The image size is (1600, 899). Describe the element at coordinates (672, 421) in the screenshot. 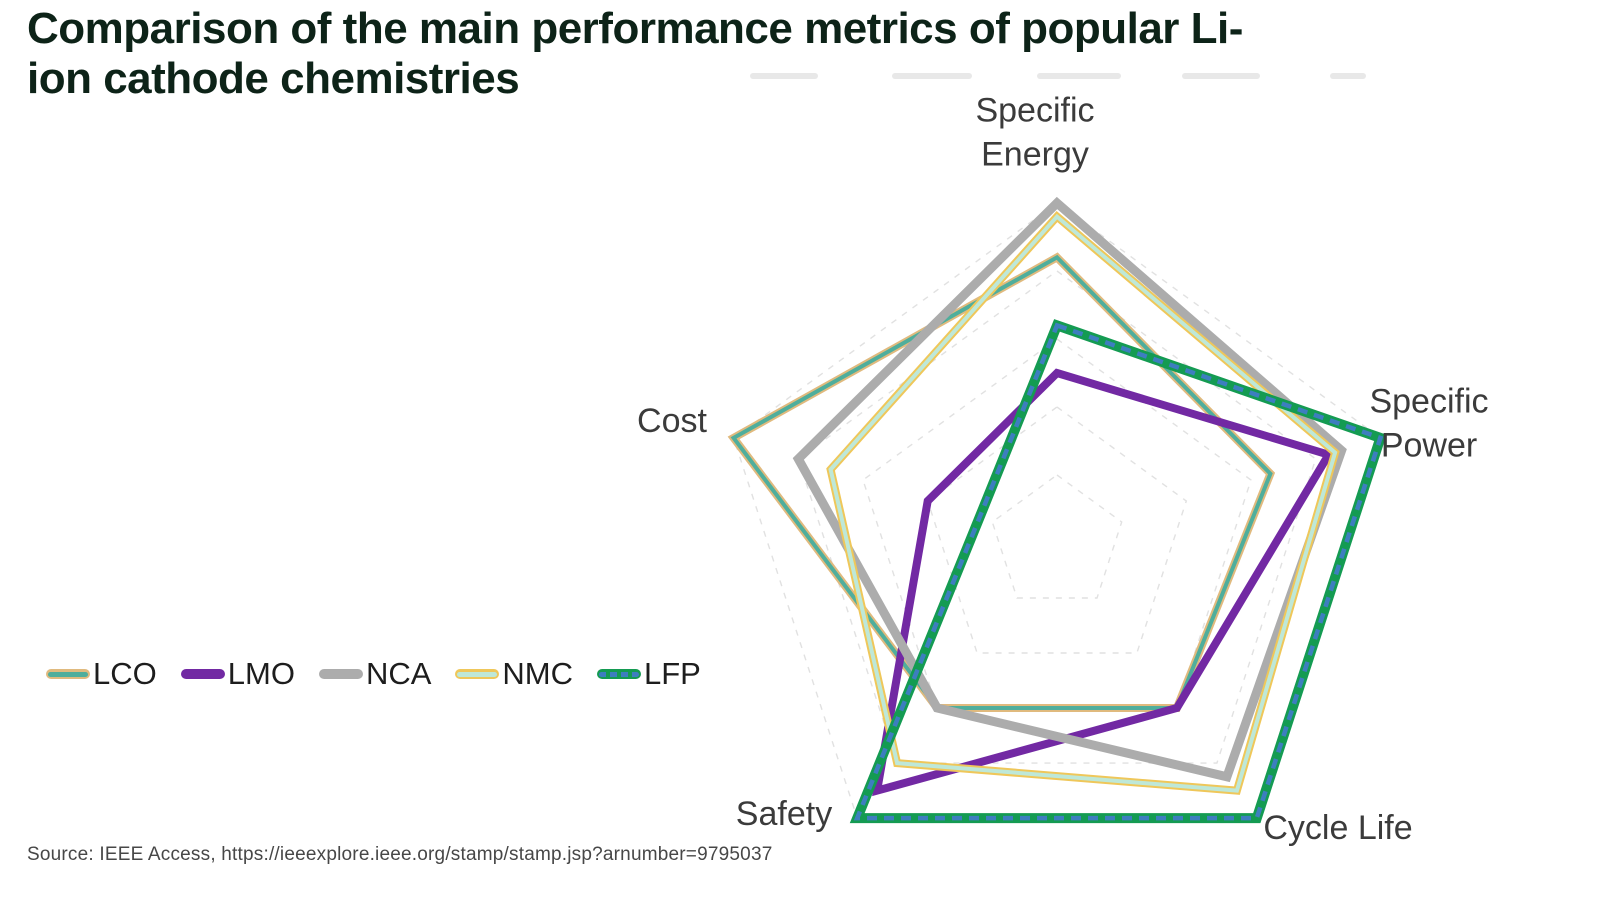

I see `axis-label-cost: Cost` at that location.